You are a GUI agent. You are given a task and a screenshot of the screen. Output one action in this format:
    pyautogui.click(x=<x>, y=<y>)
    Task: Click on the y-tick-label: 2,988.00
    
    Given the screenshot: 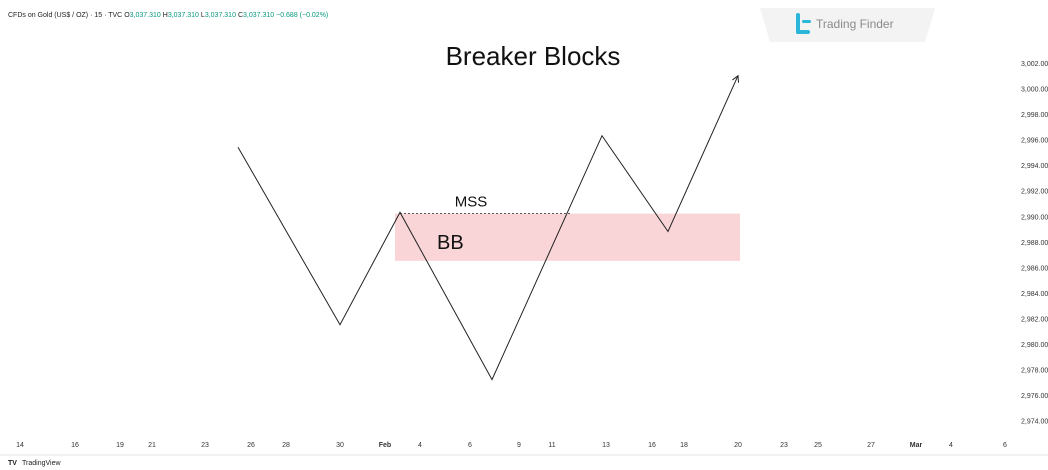 What is the action you would take?
    pyautogui.click(x=1034, y=243)
    